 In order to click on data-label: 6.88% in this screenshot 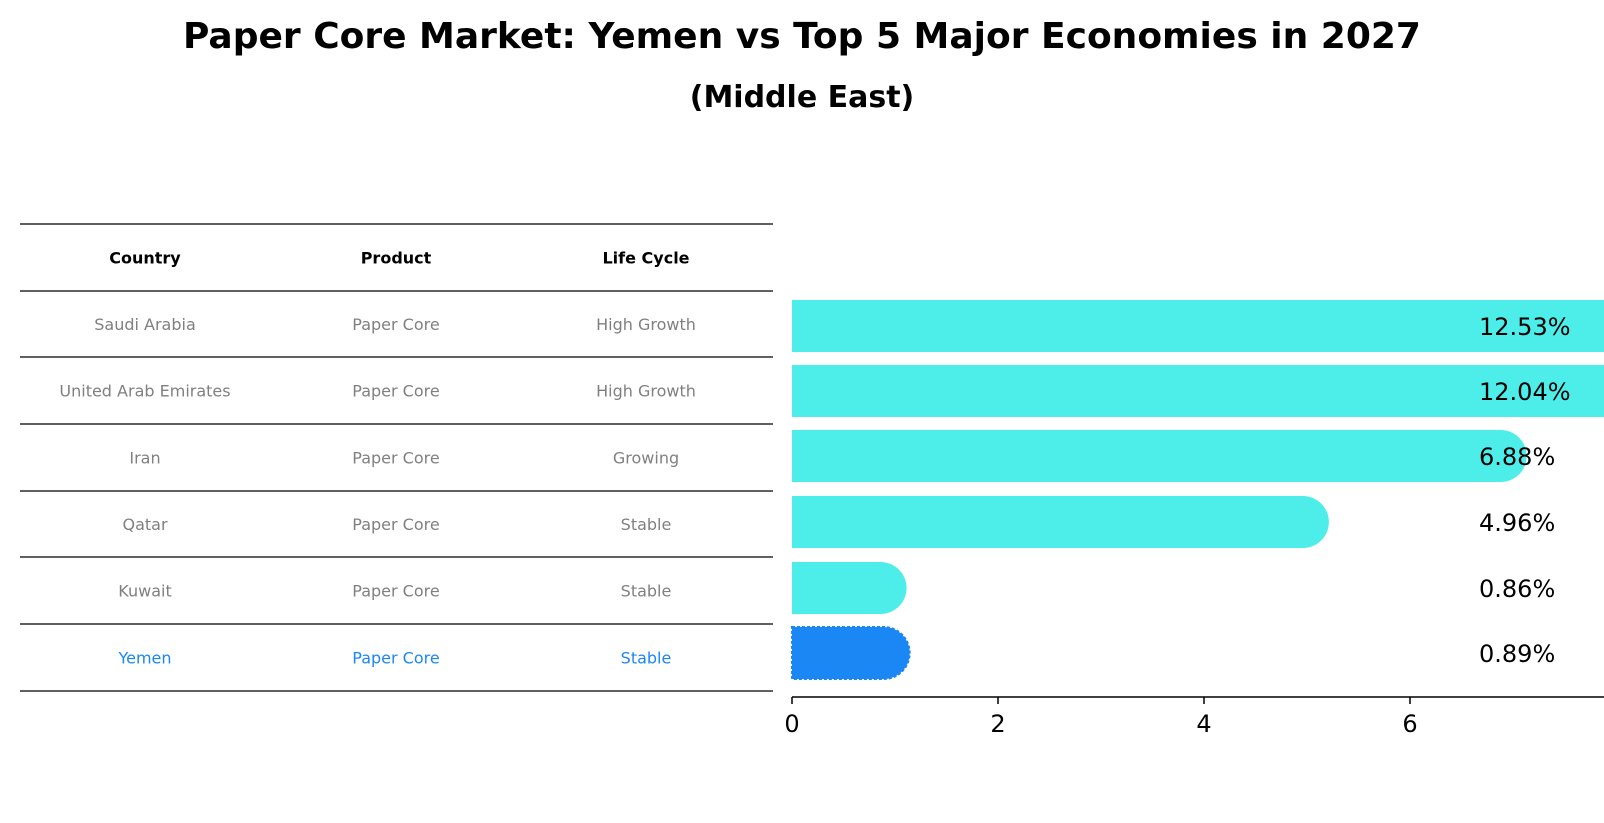, I will do `click(1517, 457)`.